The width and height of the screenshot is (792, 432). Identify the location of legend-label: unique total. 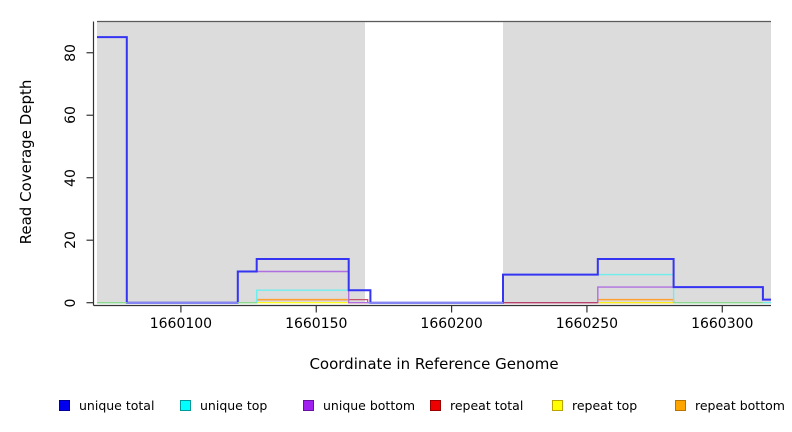
(117, 405).